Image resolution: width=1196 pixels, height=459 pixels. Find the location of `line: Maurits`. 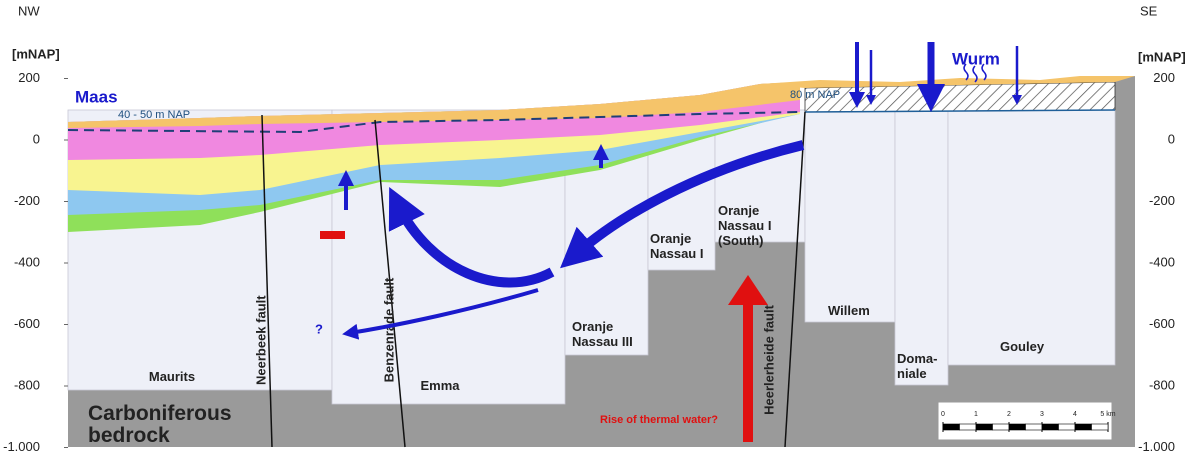

line: Maurits is located at coordinates (172, 376).